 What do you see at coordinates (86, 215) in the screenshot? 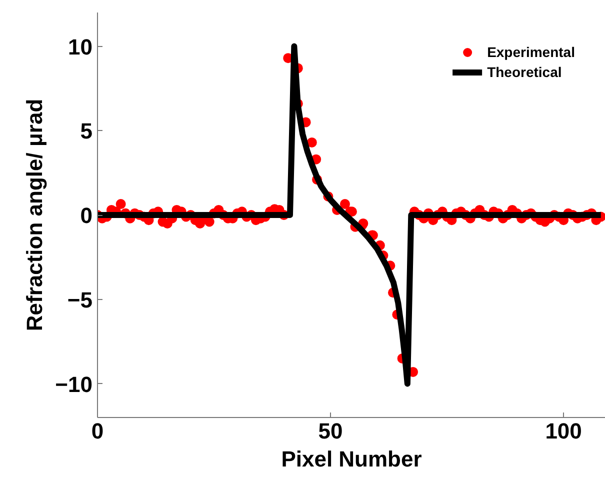
I see `y-tick-label: 0` at bounding box center [86, 215].